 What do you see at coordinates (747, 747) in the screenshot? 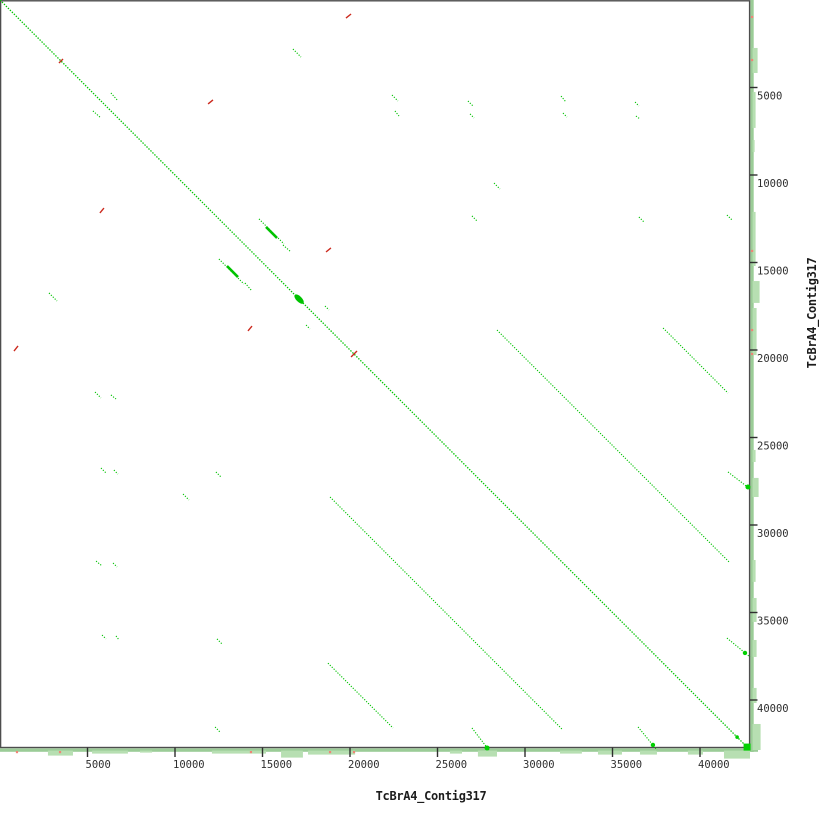
I see `diagonal-corner-blob` at bounding box center [747, 747].